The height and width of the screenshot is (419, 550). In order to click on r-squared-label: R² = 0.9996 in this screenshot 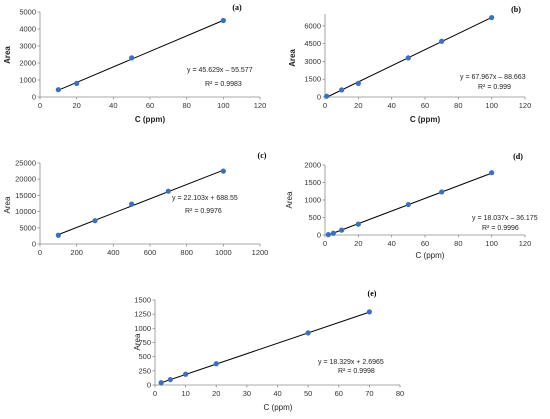, I will do `click(500, 228)`.